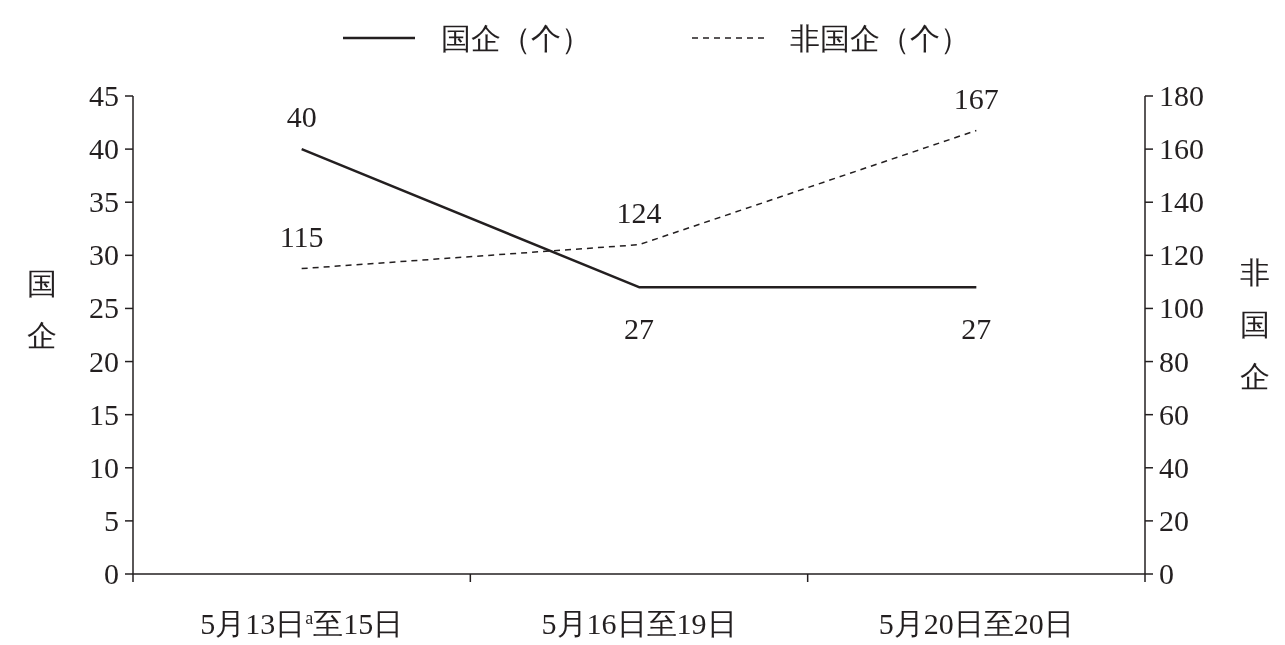 This screenshot has height=645, width=1285. What do you see at coordinates (104, 202) in the screenshot?
I see `y-tick-label: 35` at bounding box center [104, 202].